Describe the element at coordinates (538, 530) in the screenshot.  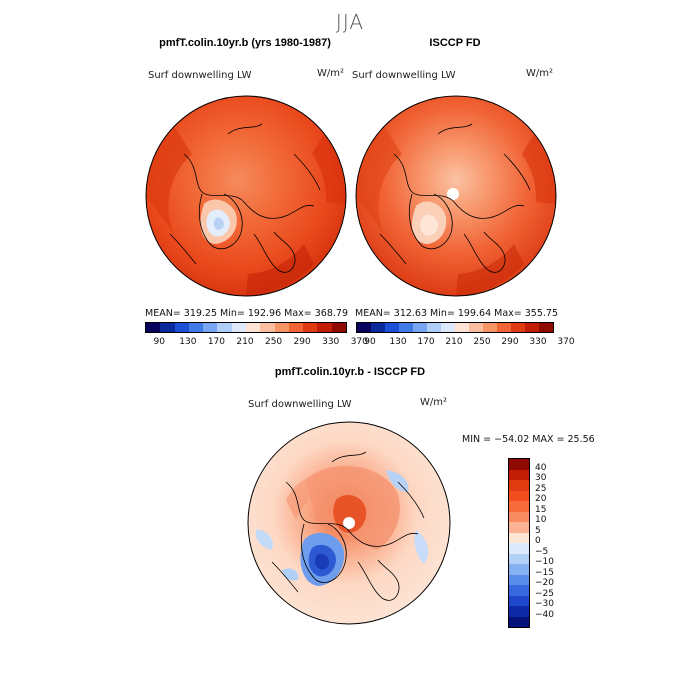
I see `colorbar-tick-label: 5` at that location.